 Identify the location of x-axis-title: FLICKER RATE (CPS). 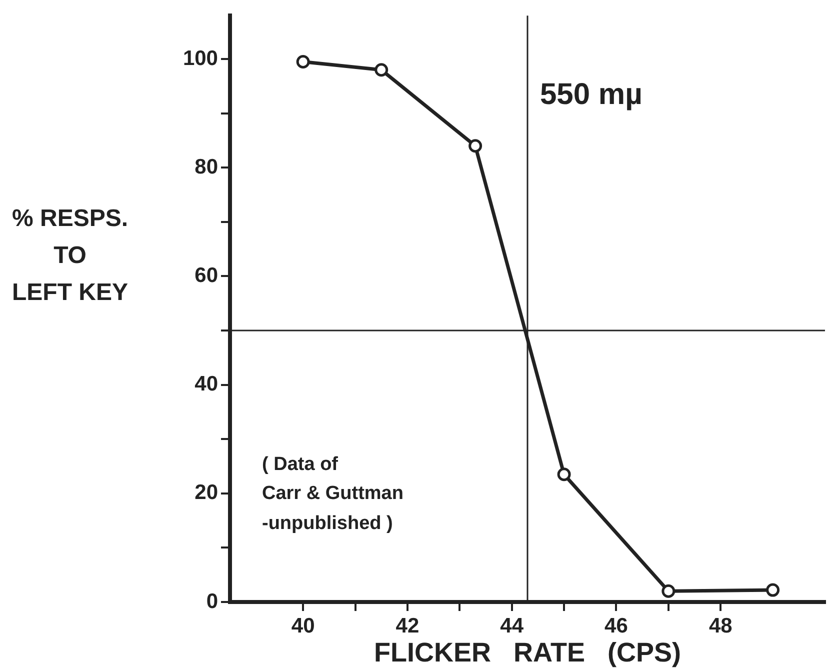
(527, 652).